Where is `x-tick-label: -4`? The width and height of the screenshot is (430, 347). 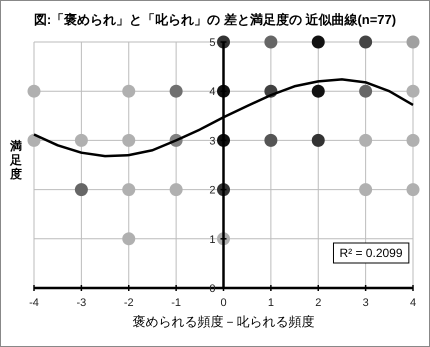
x-tick-label: -4 is located at coordinates (34, 303).